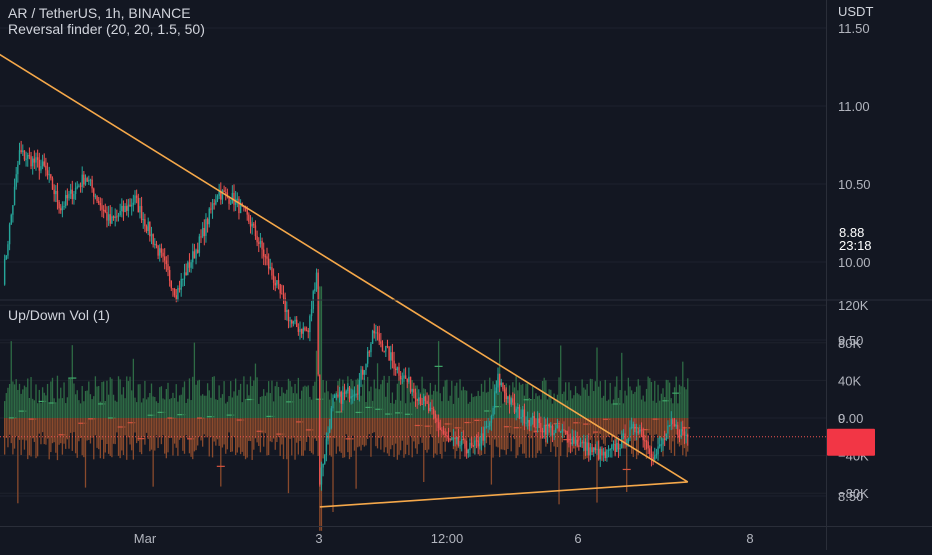 This screenshot has width=932, height=555. I want to click on last-price-badge: 8.88 23:18, so click(851, 340).